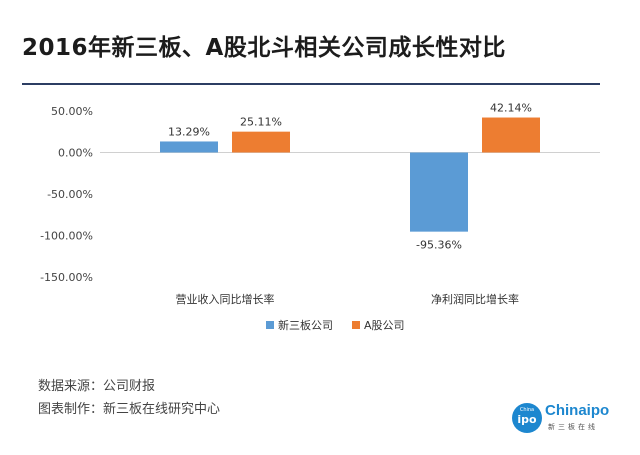 The width and height of the screenshot is (640, 455). Describe the element at coordinates (475, 299) in the screenshot. I see `x-category-label: 净利润同比增长率` at that location.